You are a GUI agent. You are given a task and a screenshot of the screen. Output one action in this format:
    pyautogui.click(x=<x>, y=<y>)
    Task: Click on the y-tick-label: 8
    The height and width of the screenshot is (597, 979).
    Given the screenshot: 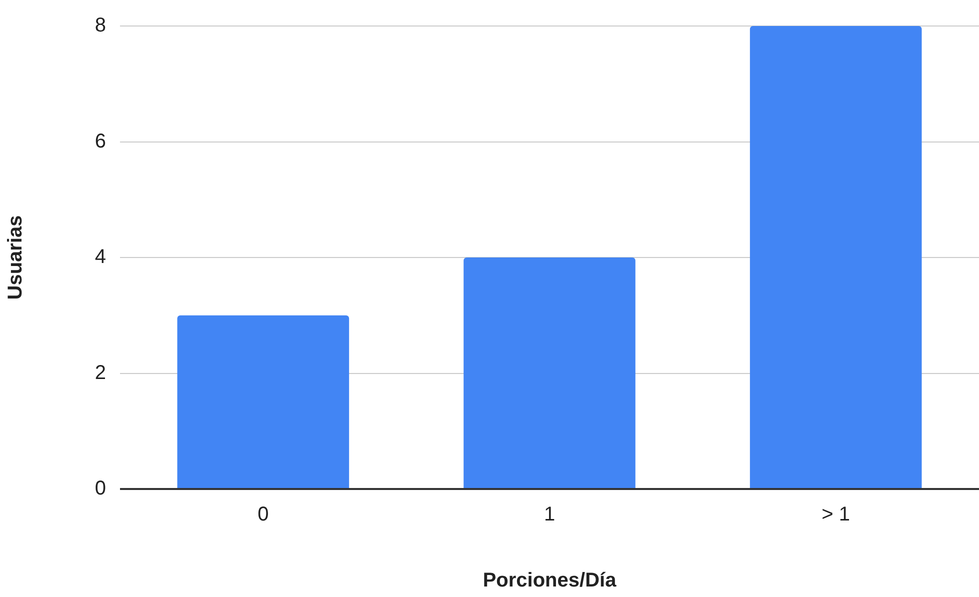 What is the action you would take?
    pyautogui.click(x=100, y=25)
    